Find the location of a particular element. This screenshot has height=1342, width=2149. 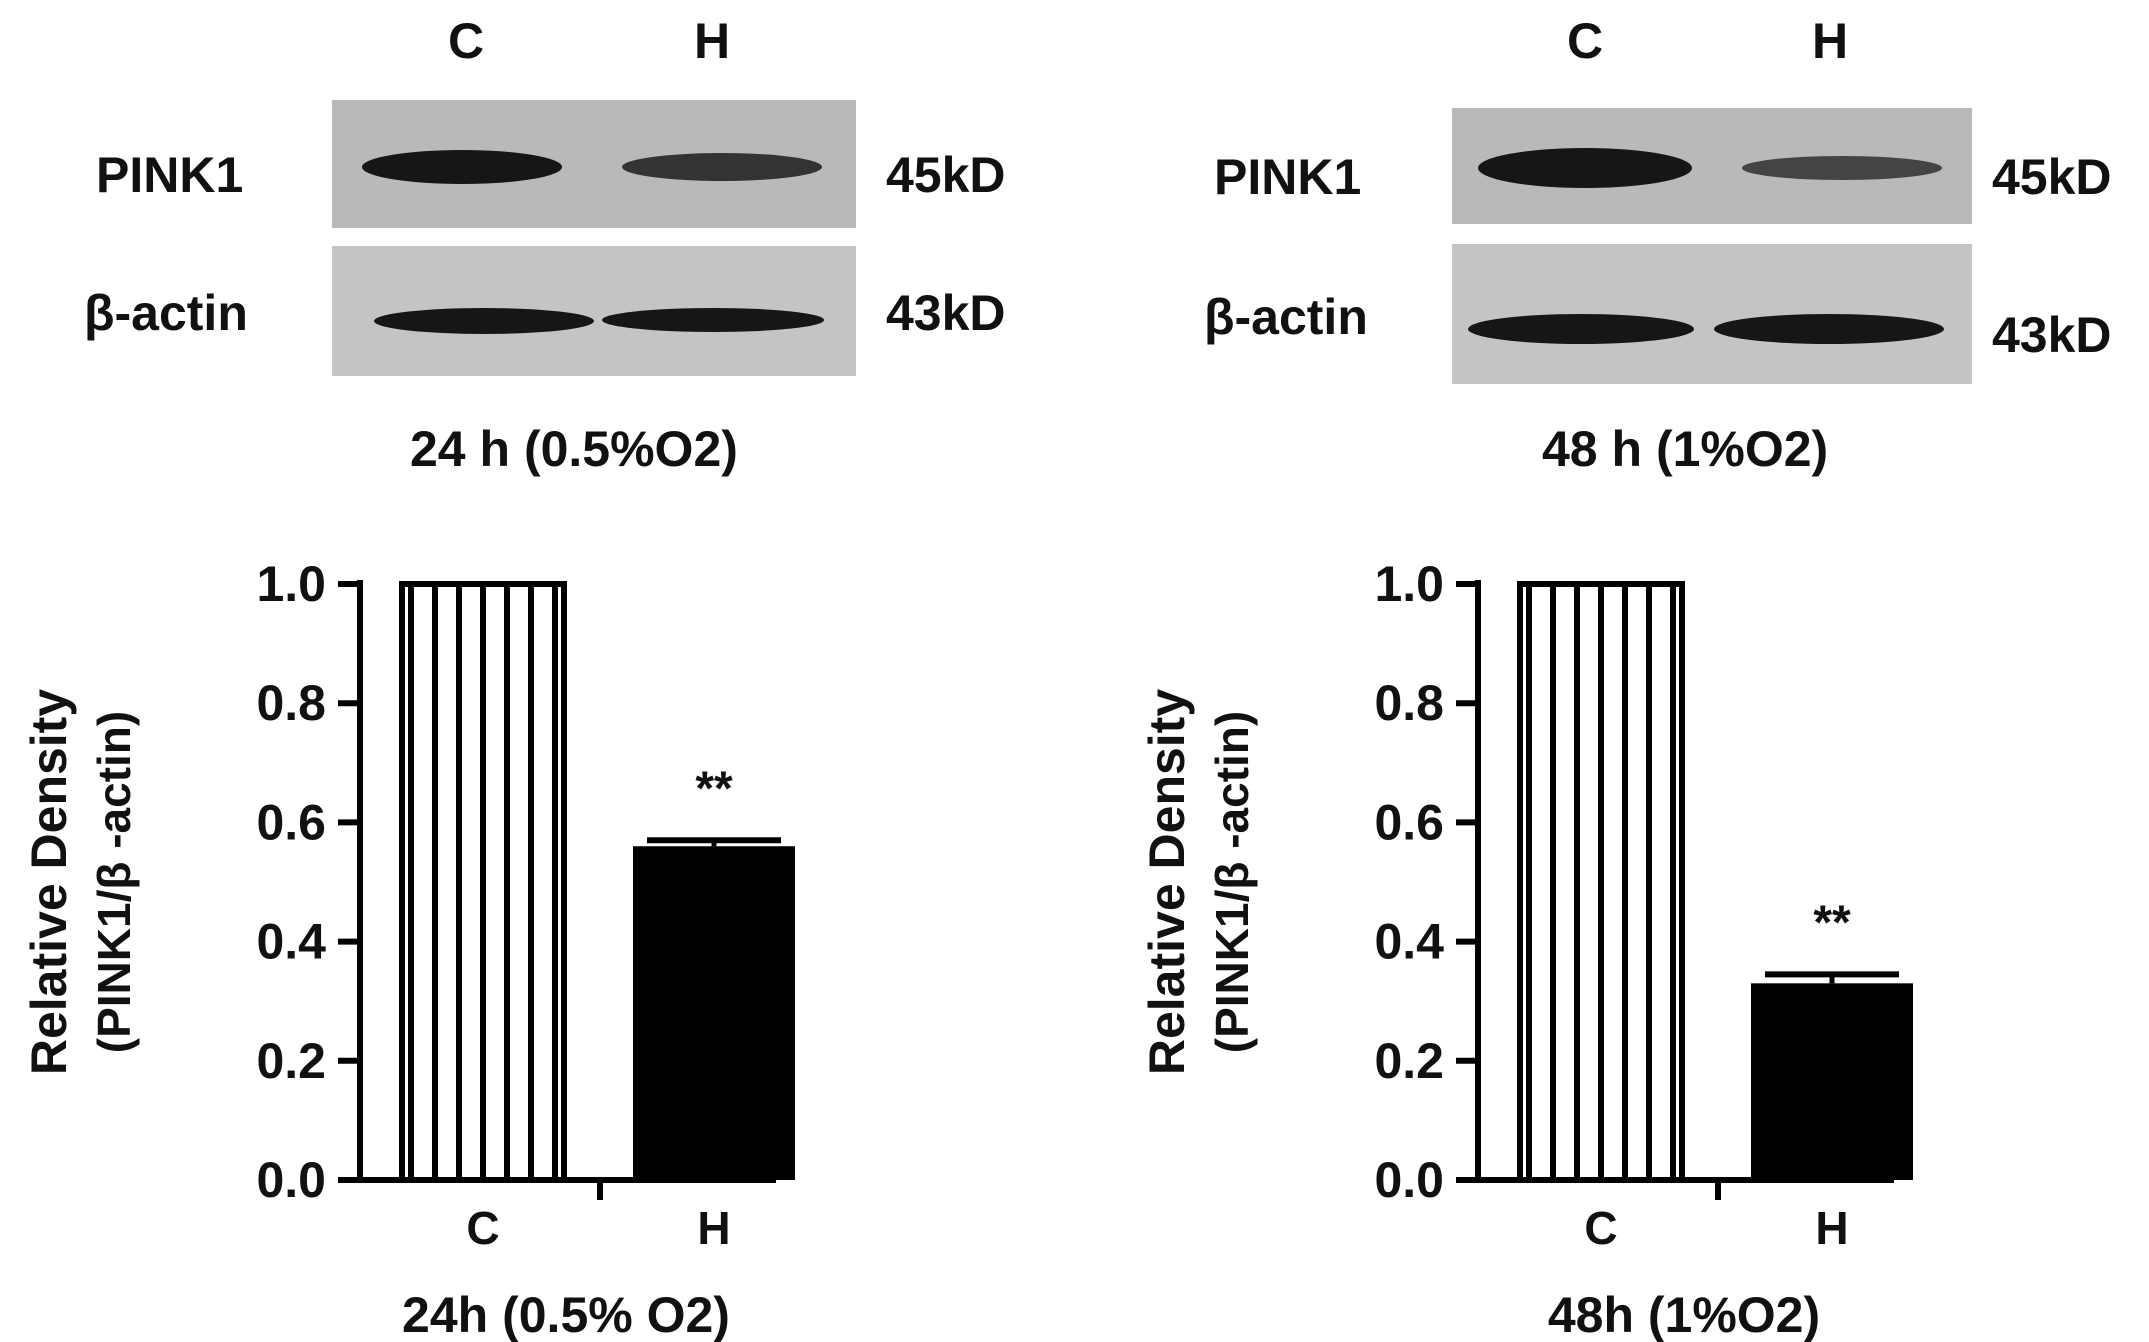

x-axis-label: 24h (0.5% O2) is located at coordinates (566, 1314).